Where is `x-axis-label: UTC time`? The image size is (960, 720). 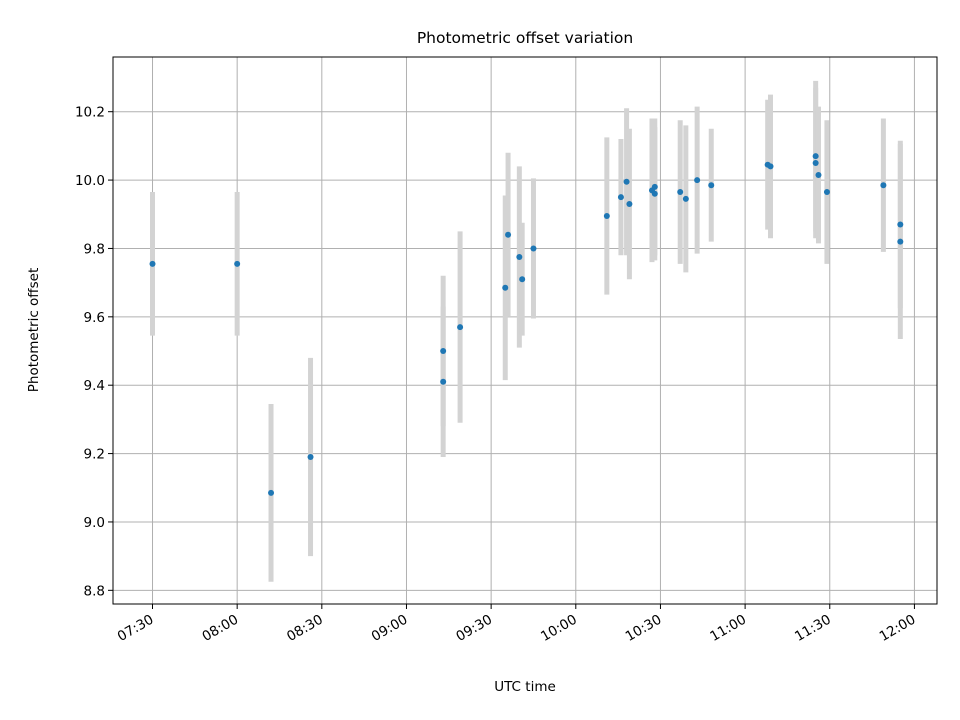 x-axis-label: UTC time is located at coordinates (525, 687).